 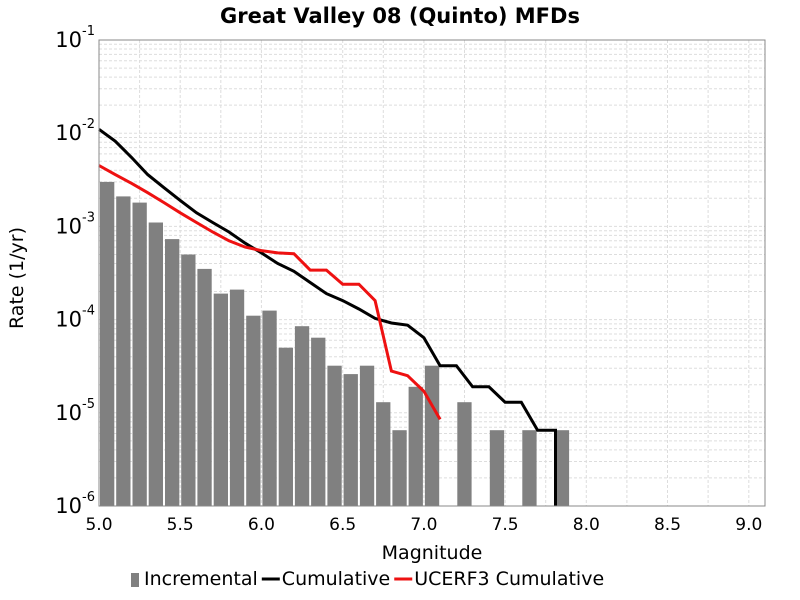 I want to click on y-axis-label: Rate (1/yr), so click(x=17, y=278).